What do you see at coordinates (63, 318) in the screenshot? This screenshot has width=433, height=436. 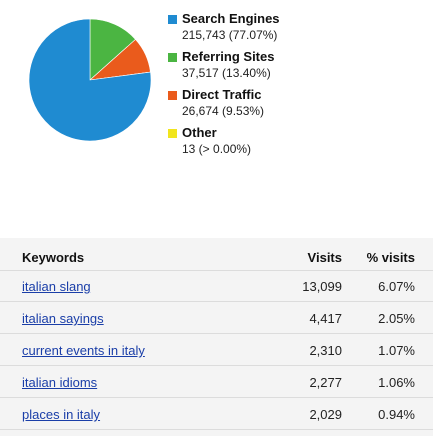 I see `keyword-link: italian sayings` at bounding box center [63, 318].